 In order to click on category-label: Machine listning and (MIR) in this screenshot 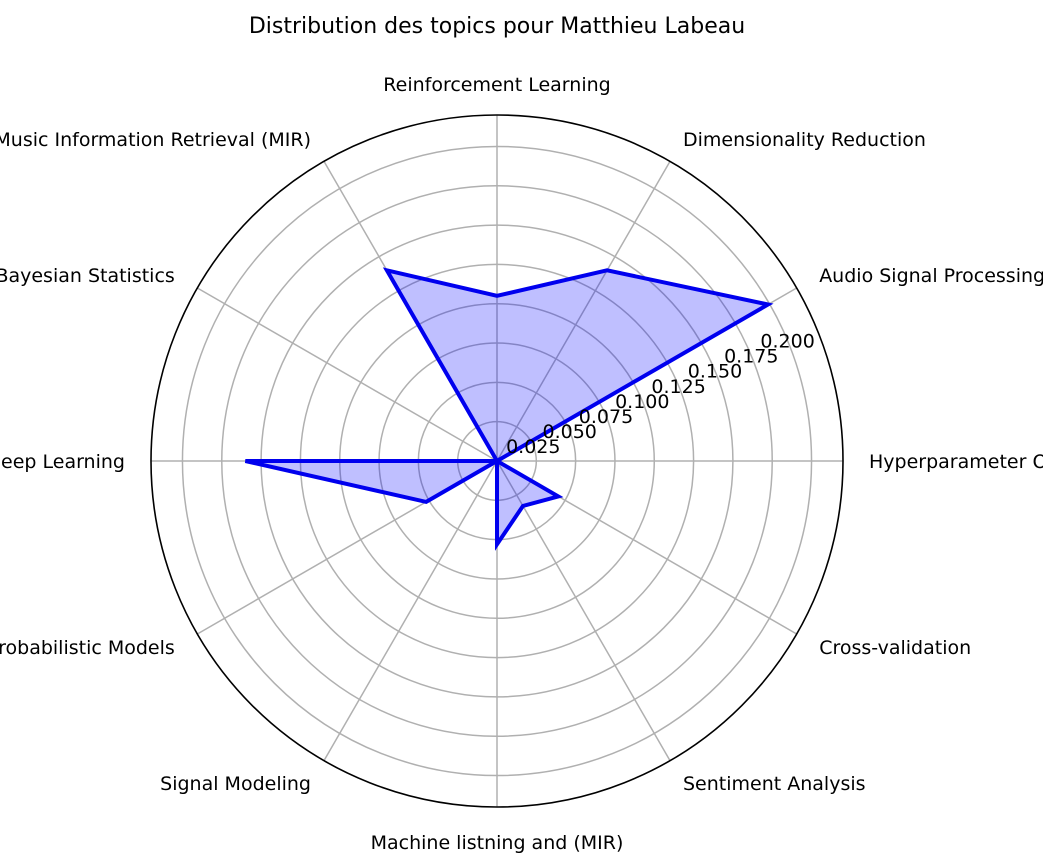, I will do `click(497, 843)`.